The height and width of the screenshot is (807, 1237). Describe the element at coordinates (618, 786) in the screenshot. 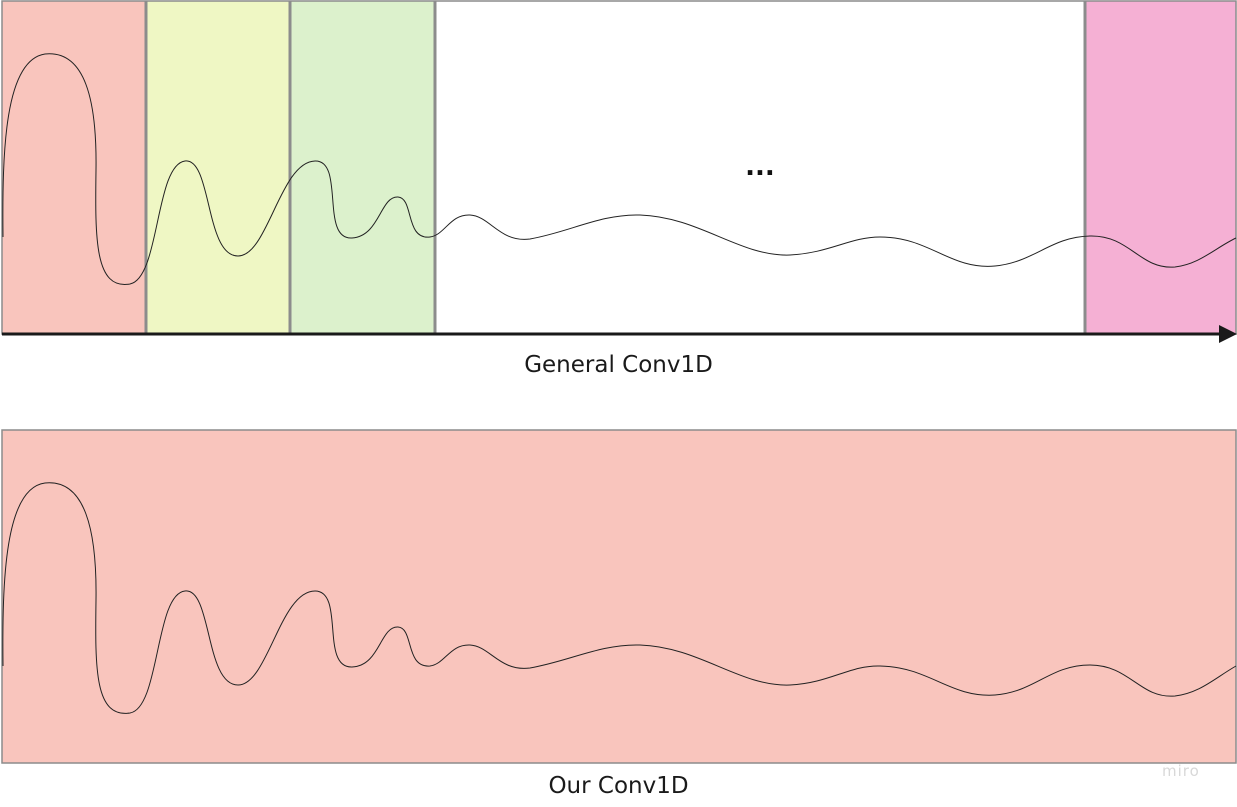

I see `our-conv1d-caption: Our Conv1D` at that location.